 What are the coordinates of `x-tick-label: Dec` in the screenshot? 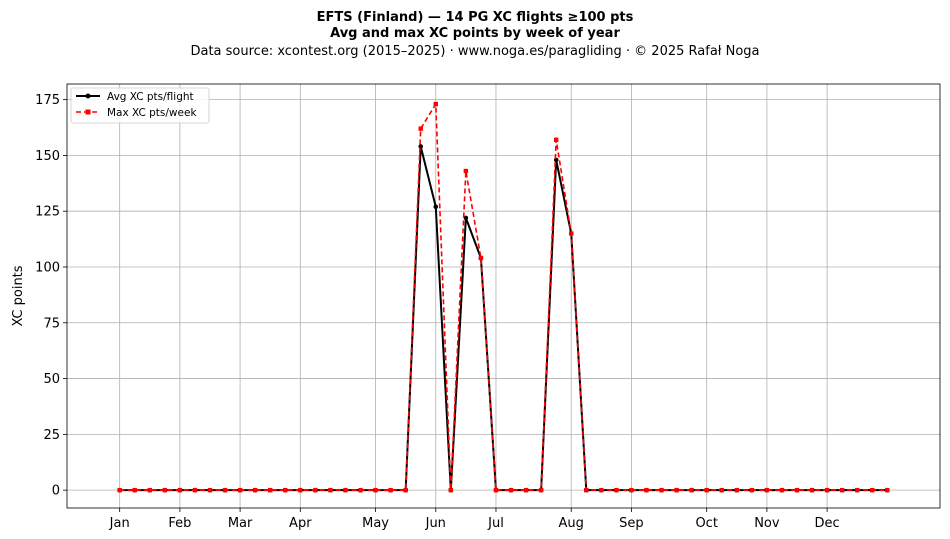 It's located at (827, 523).